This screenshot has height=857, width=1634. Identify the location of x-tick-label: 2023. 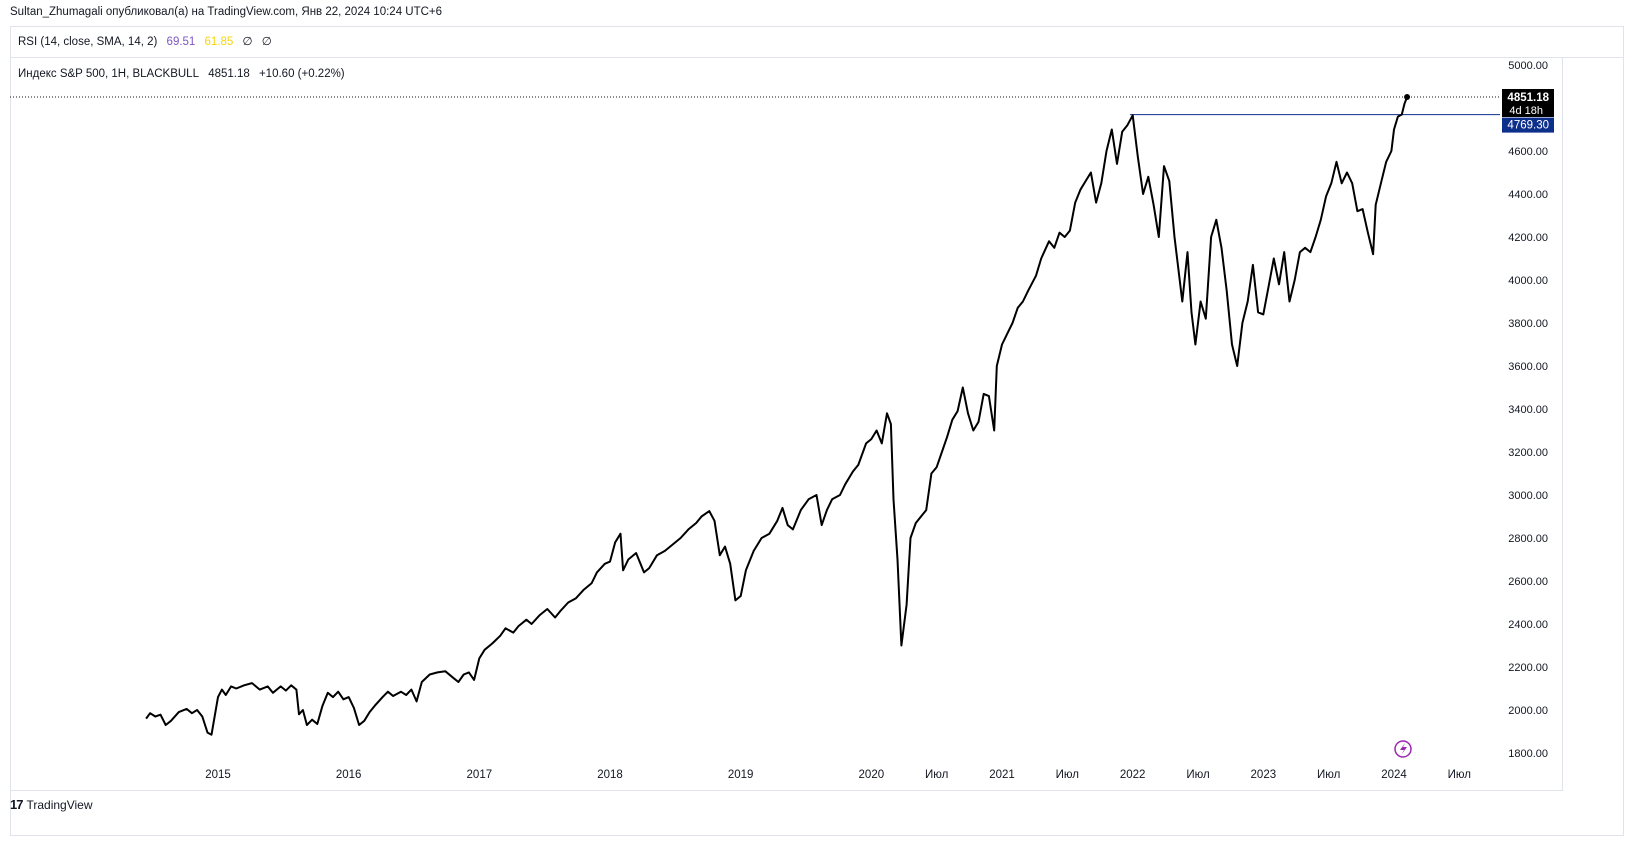
(1264, 775).